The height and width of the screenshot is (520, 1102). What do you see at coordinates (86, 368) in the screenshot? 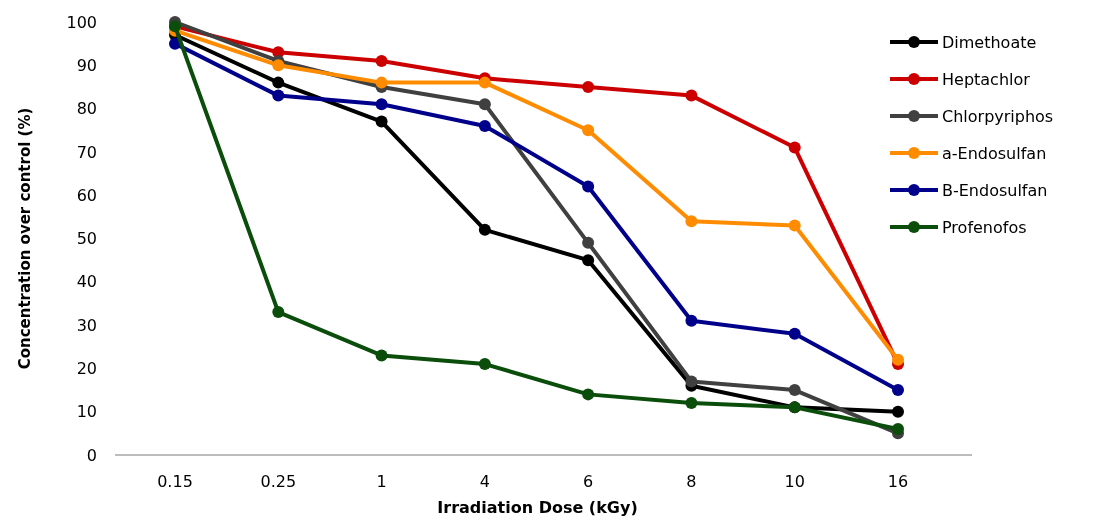
I see `y-tick-label: 20` at bounding box center [86, 368].